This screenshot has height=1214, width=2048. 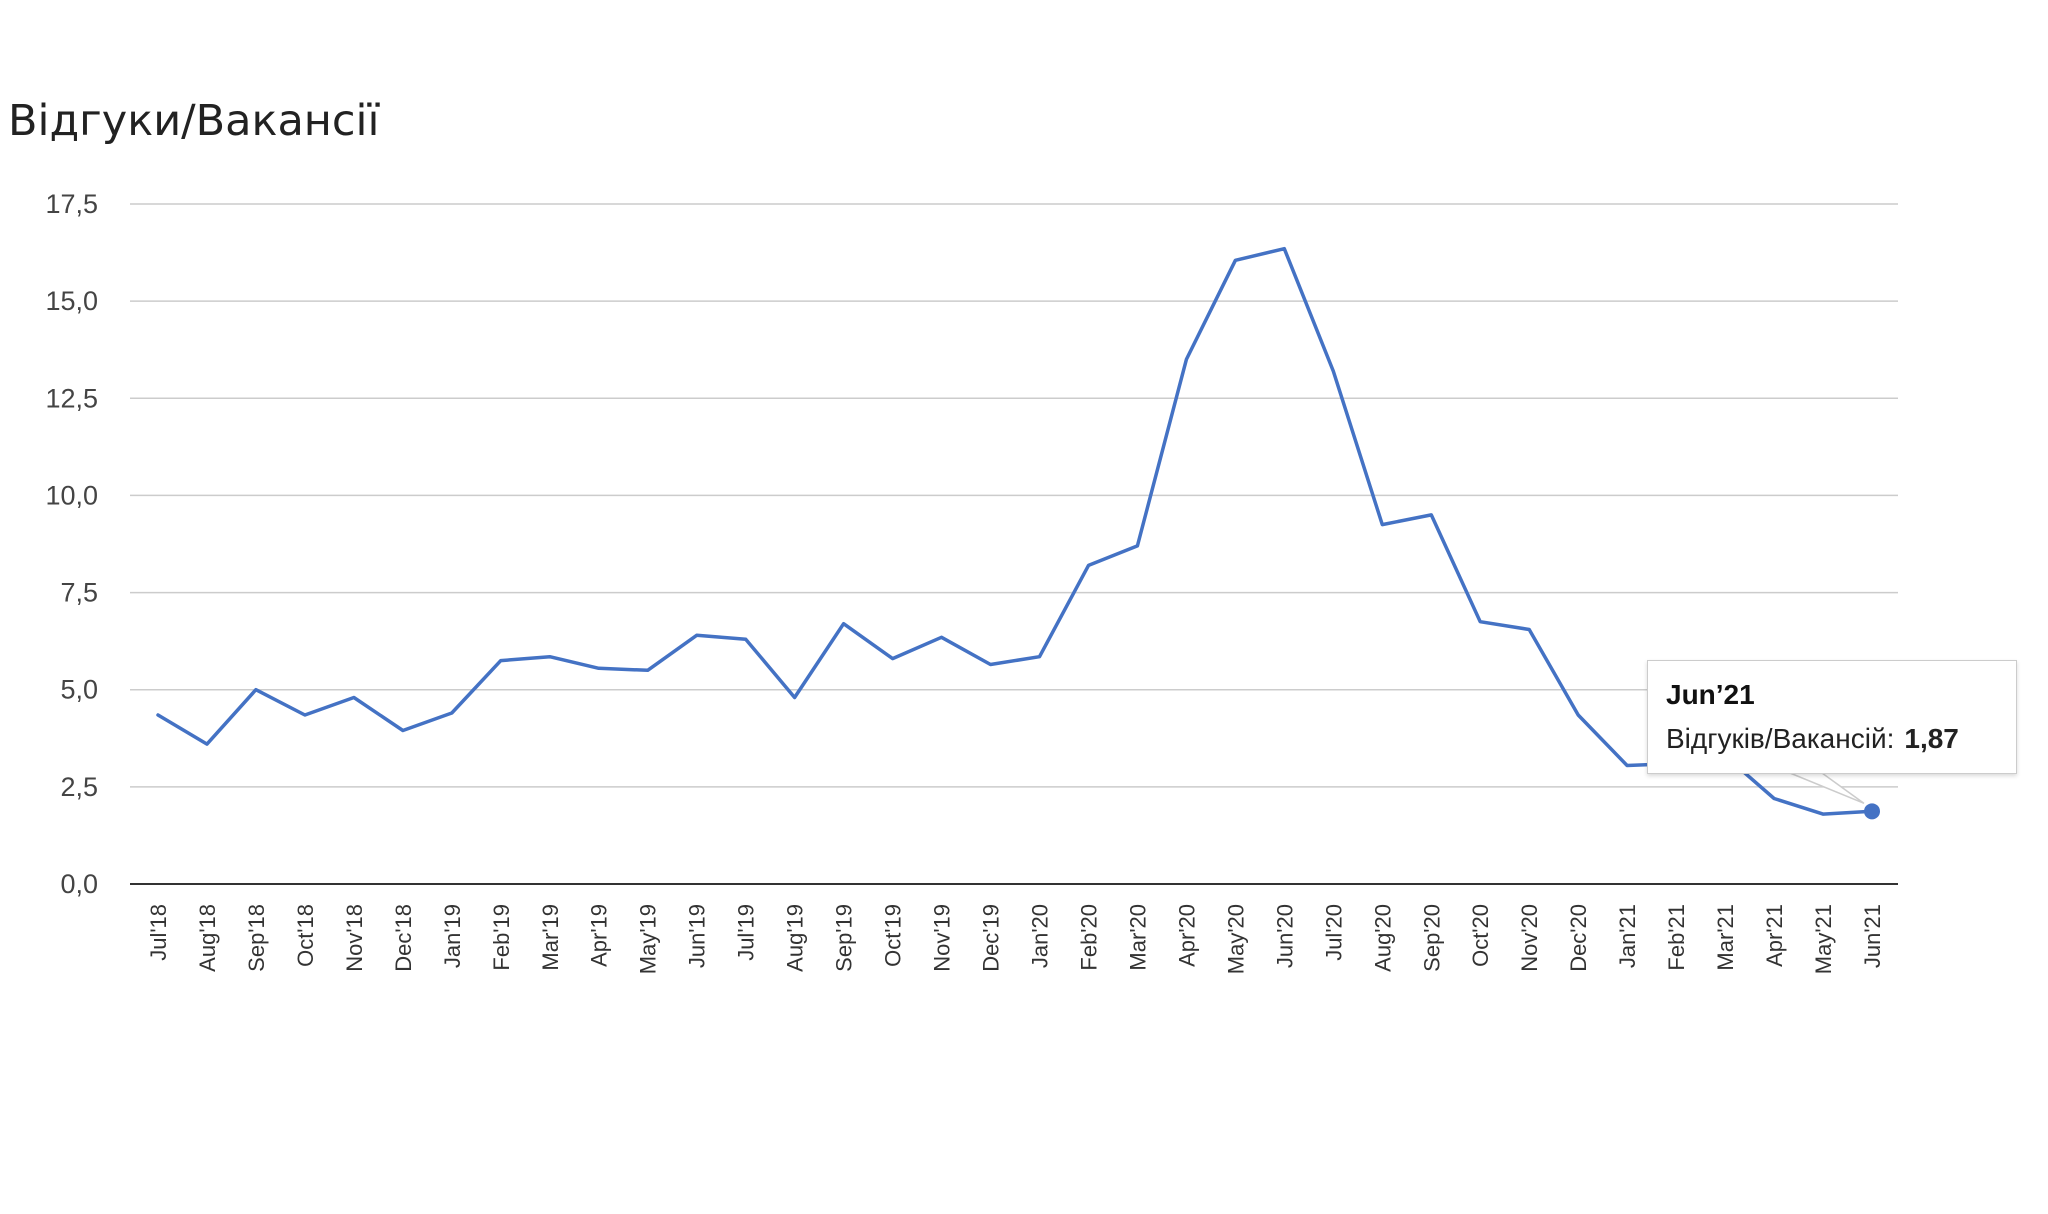 I want to click on x-tick-label: Jul'20, so click(x=1333, y=932).